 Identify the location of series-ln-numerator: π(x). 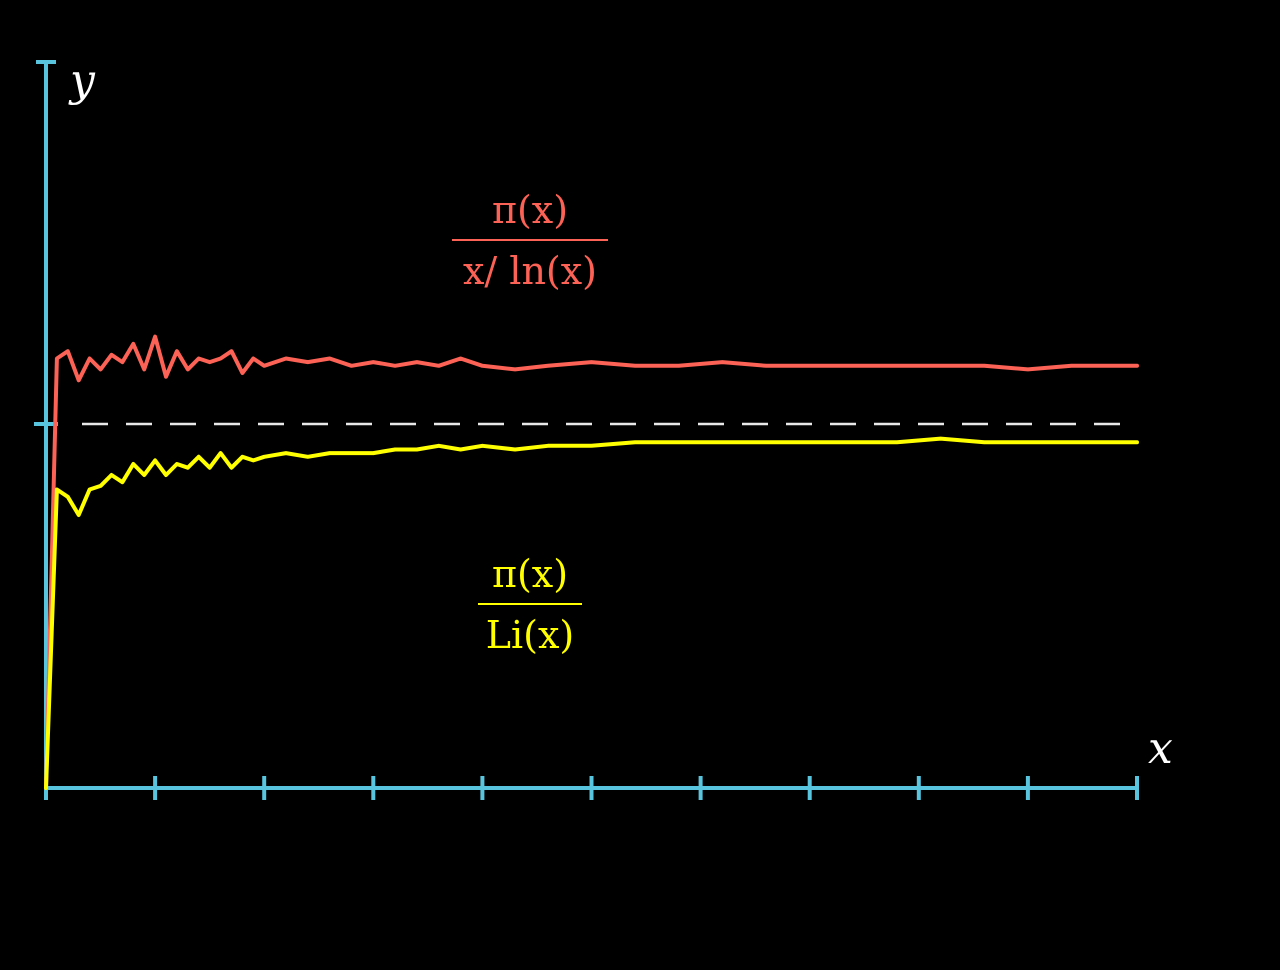
(530, 210).